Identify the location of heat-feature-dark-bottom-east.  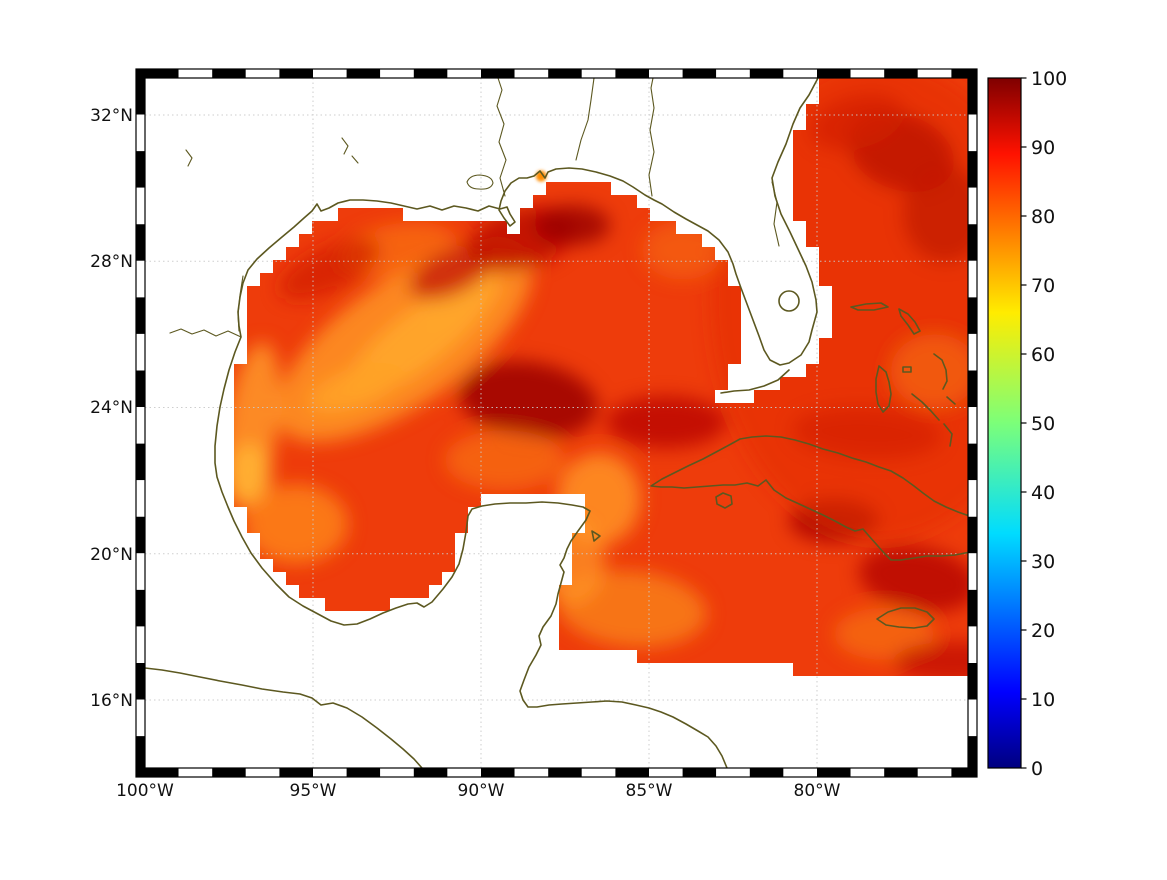
(930, 661).